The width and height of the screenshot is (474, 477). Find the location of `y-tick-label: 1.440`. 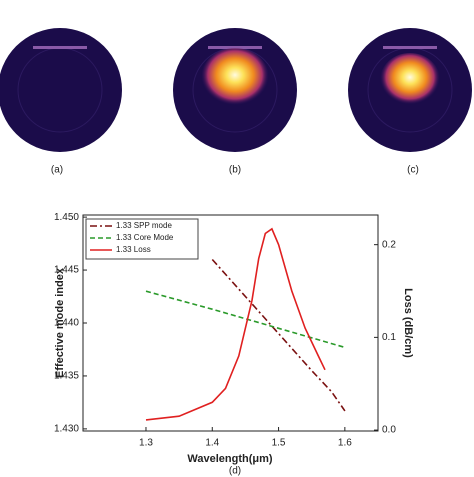

y-tick-label: 1.440 is located at coordinates (66, 323).